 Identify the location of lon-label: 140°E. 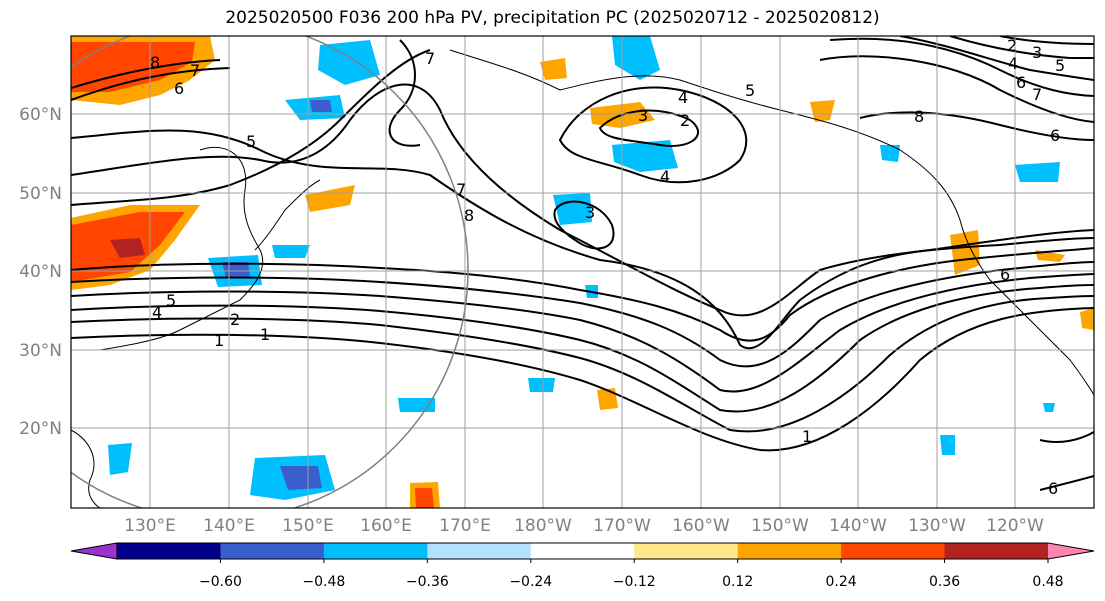
(229, 526).